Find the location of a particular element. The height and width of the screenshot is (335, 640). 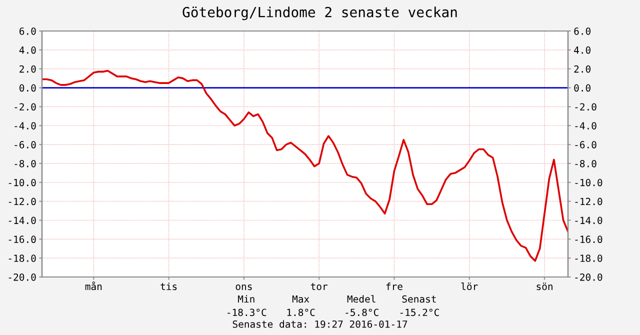

text: -18.3°C is located at coordinates (247, 312).